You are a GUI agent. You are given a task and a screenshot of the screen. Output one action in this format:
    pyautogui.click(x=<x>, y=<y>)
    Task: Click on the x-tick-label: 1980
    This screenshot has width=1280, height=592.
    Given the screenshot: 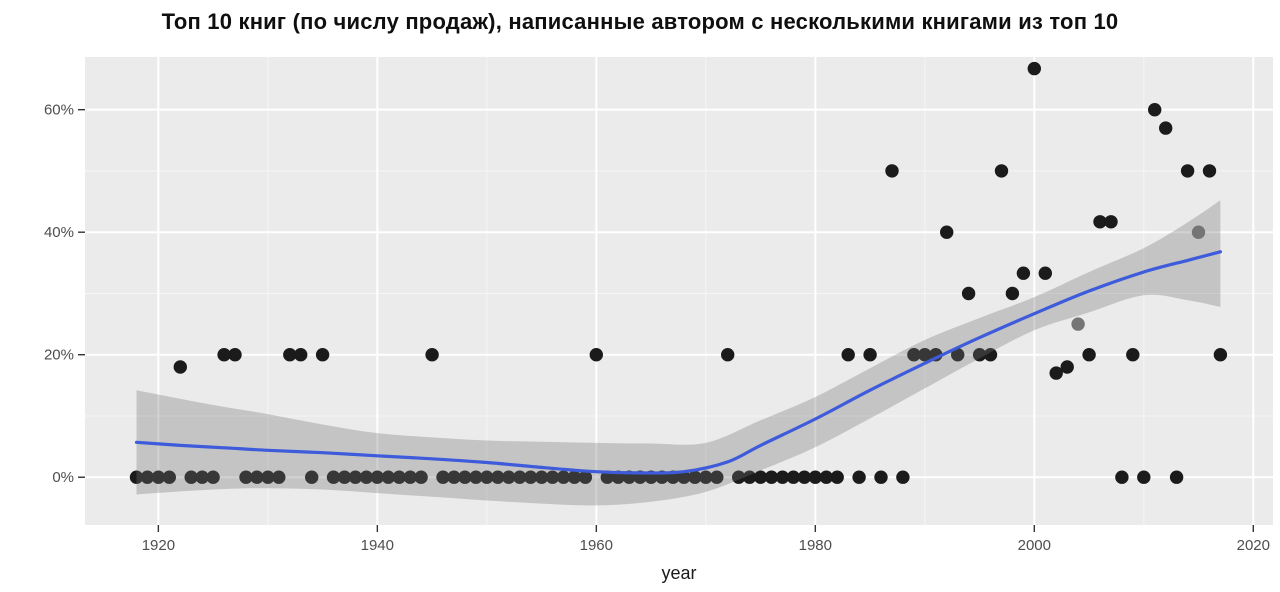 What is the action you would take?
    pyautogui.click(x=815, y=545)
    